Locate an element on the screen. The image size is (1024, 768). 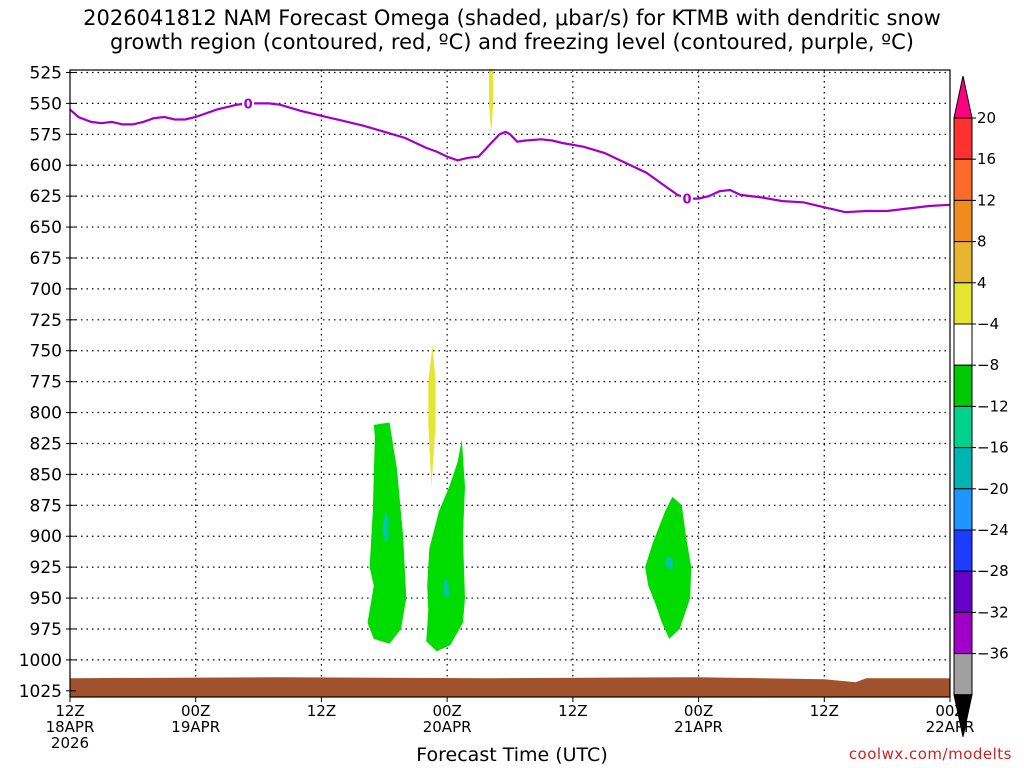
colorbar-label: −8 is located at coordinates (988, 365).